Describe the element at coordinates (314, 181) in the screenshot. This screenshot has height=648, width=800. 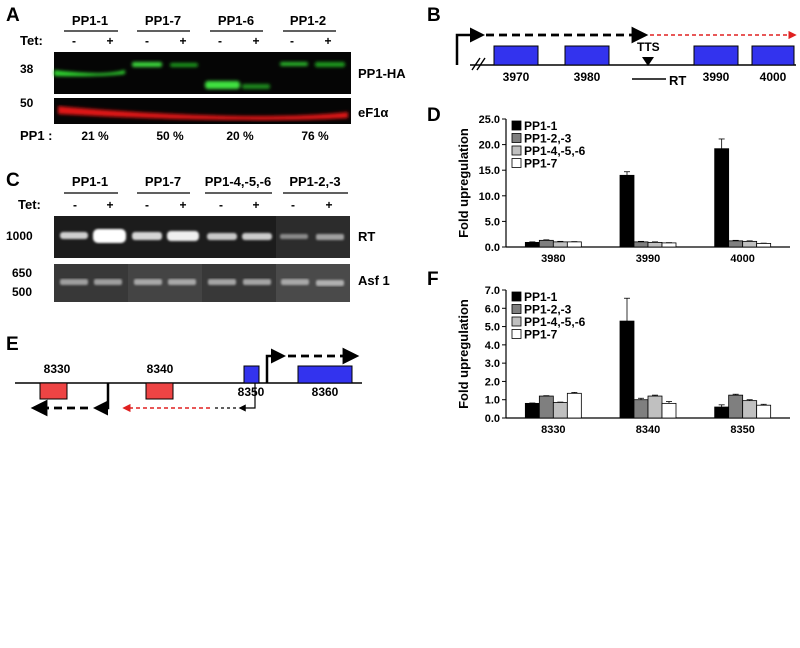
I see `group-label: PP1-2,-3` at that location.